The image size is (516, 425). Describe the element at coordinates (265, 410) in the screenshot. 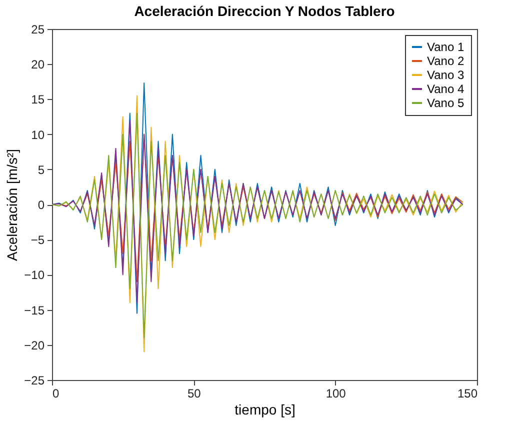

I see `x-axis-title: tiempo [s]` at that location.